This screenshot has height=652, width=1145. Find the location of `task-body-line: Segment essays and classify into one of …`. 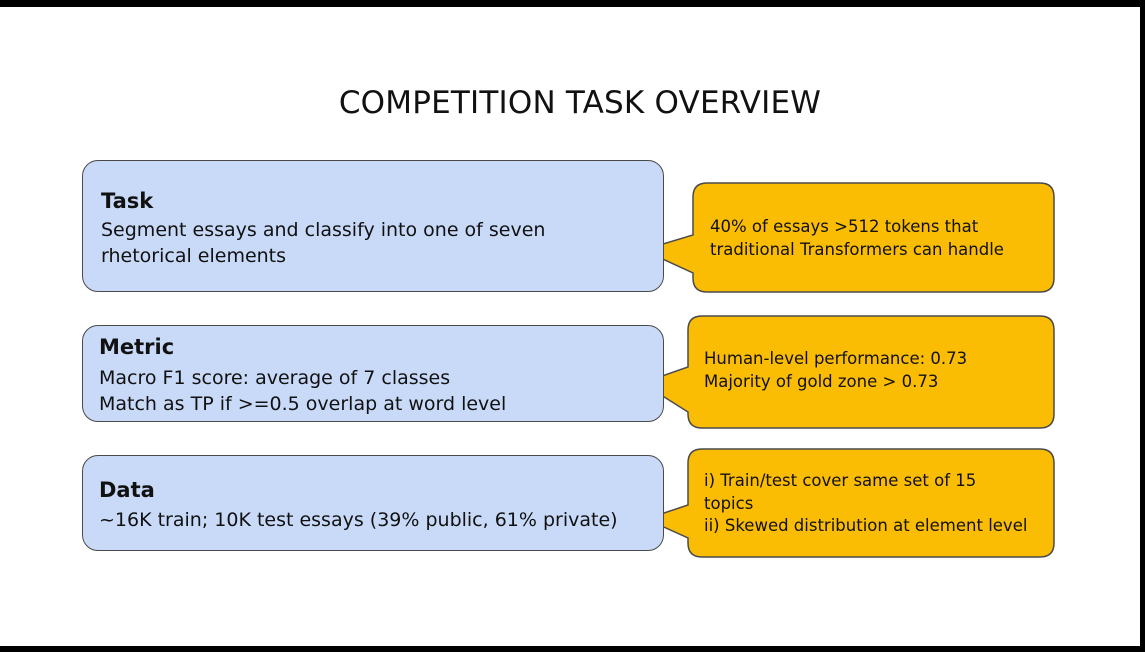

task-body-line: Segment essays and classify into one of … is located at coordinates (323, 230).